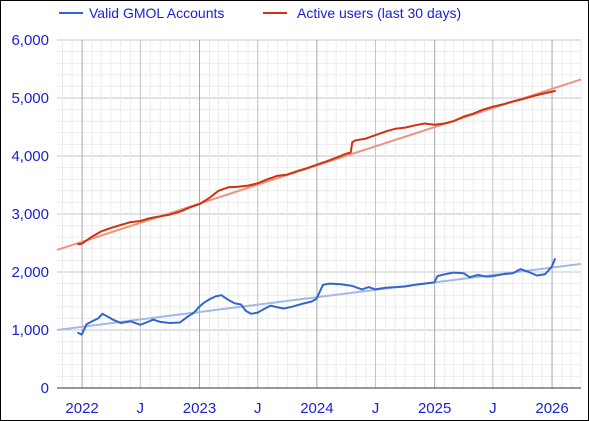 The height and width of the screenshot is (421, 589). I want to click on y-tick-label: 2,000, so click(30, 272).